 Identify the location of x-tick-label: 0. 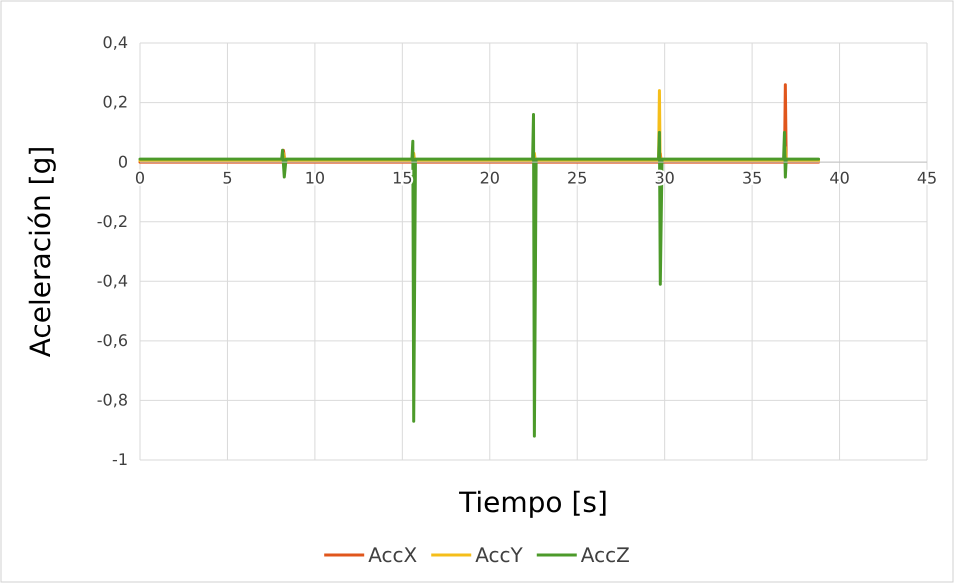
(140, 178).